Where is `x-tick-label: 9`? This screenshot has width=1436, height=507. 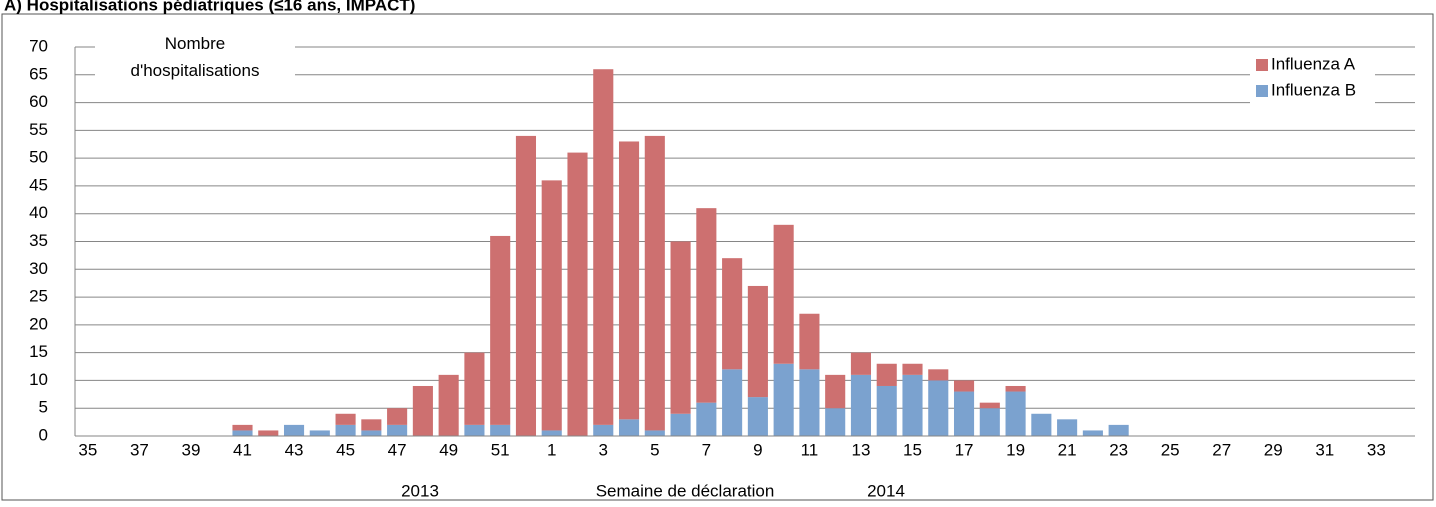 x-tick-label: 9 is located at coordinates (757, 449).